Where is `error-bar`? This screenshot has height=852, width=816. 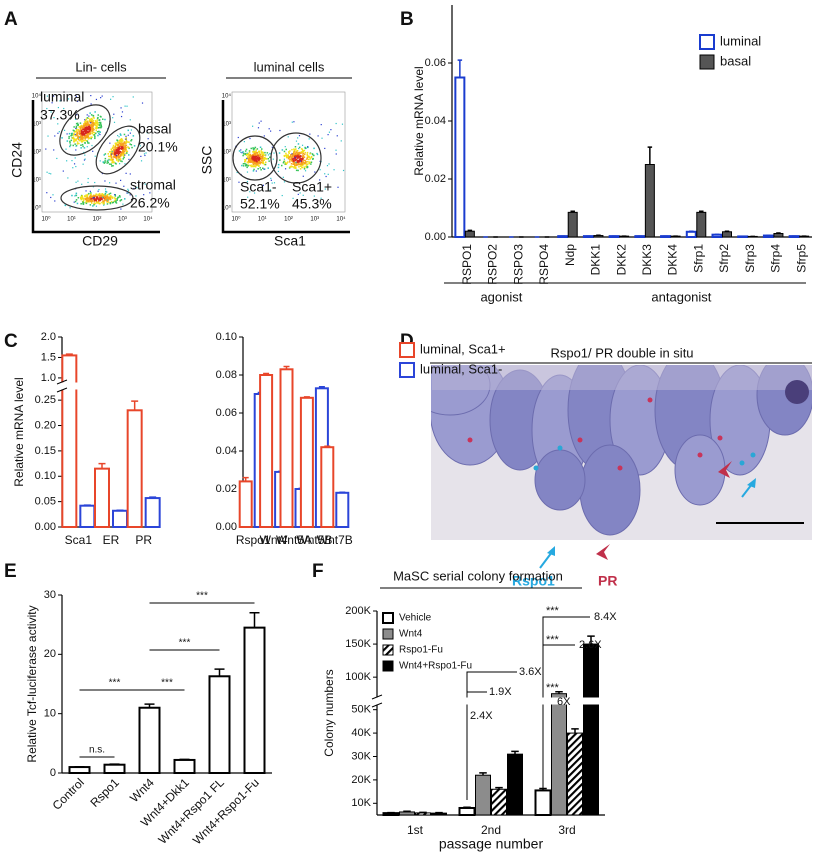
error-bar is located at coordinates (499, 788).